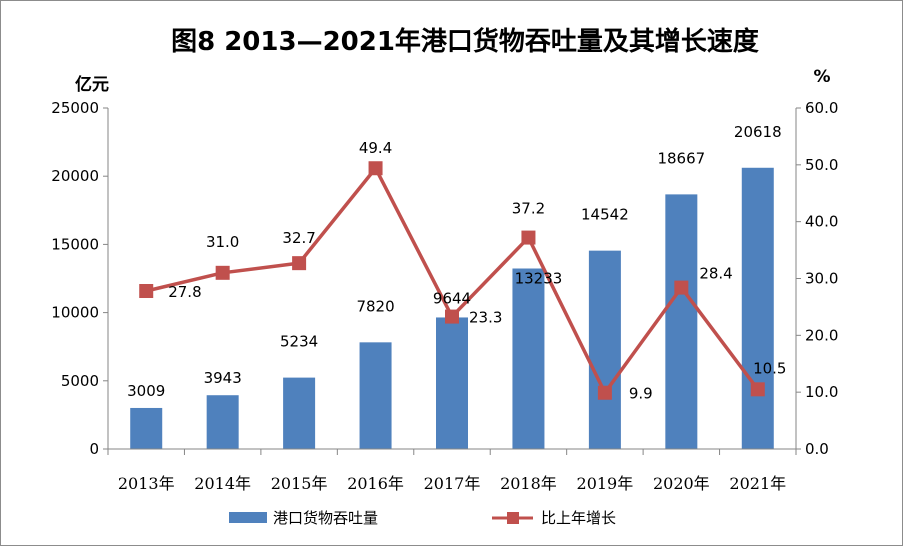 This screenshot has width=903, height=546. I want to click on x-tick-label-7: 2020年, so click(681, 483).